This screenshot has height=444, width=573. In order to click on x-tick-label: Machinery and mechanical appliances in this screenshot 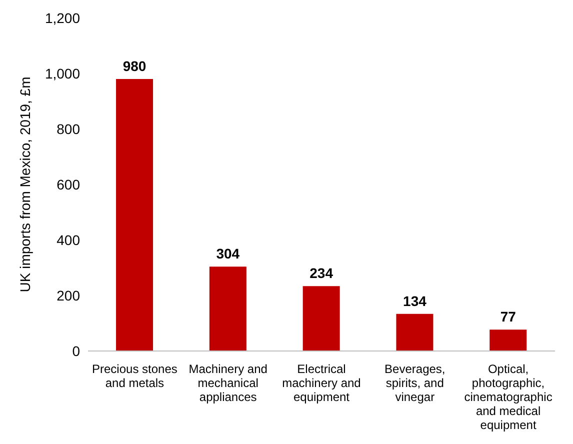, I will do `click(228, 383)`.